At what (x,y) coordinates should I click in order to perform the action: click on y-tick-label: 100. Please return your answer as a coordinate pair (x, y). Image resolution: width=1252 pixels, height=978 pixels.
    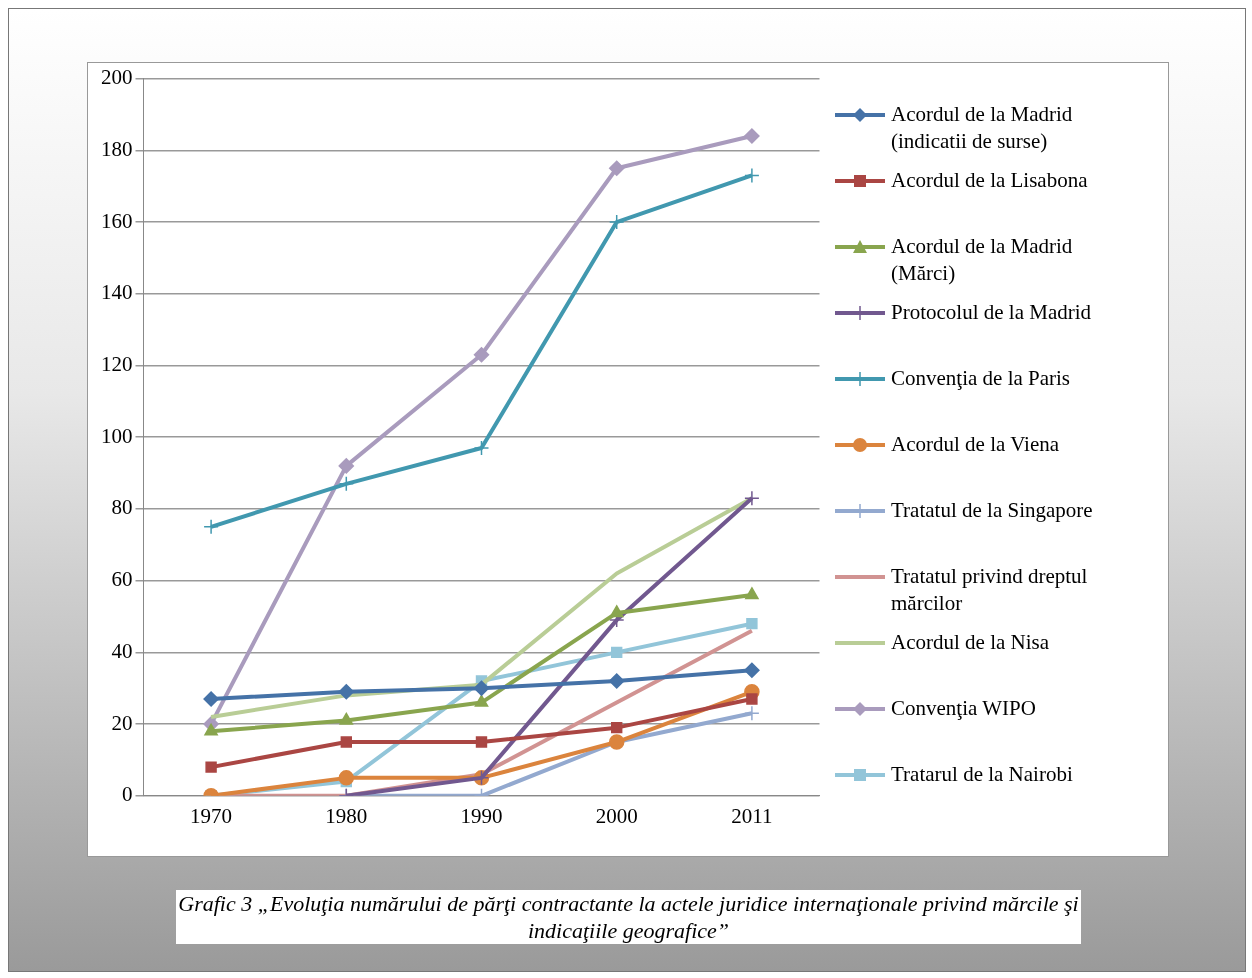
    Looking at the image, I should click on (117, 435).